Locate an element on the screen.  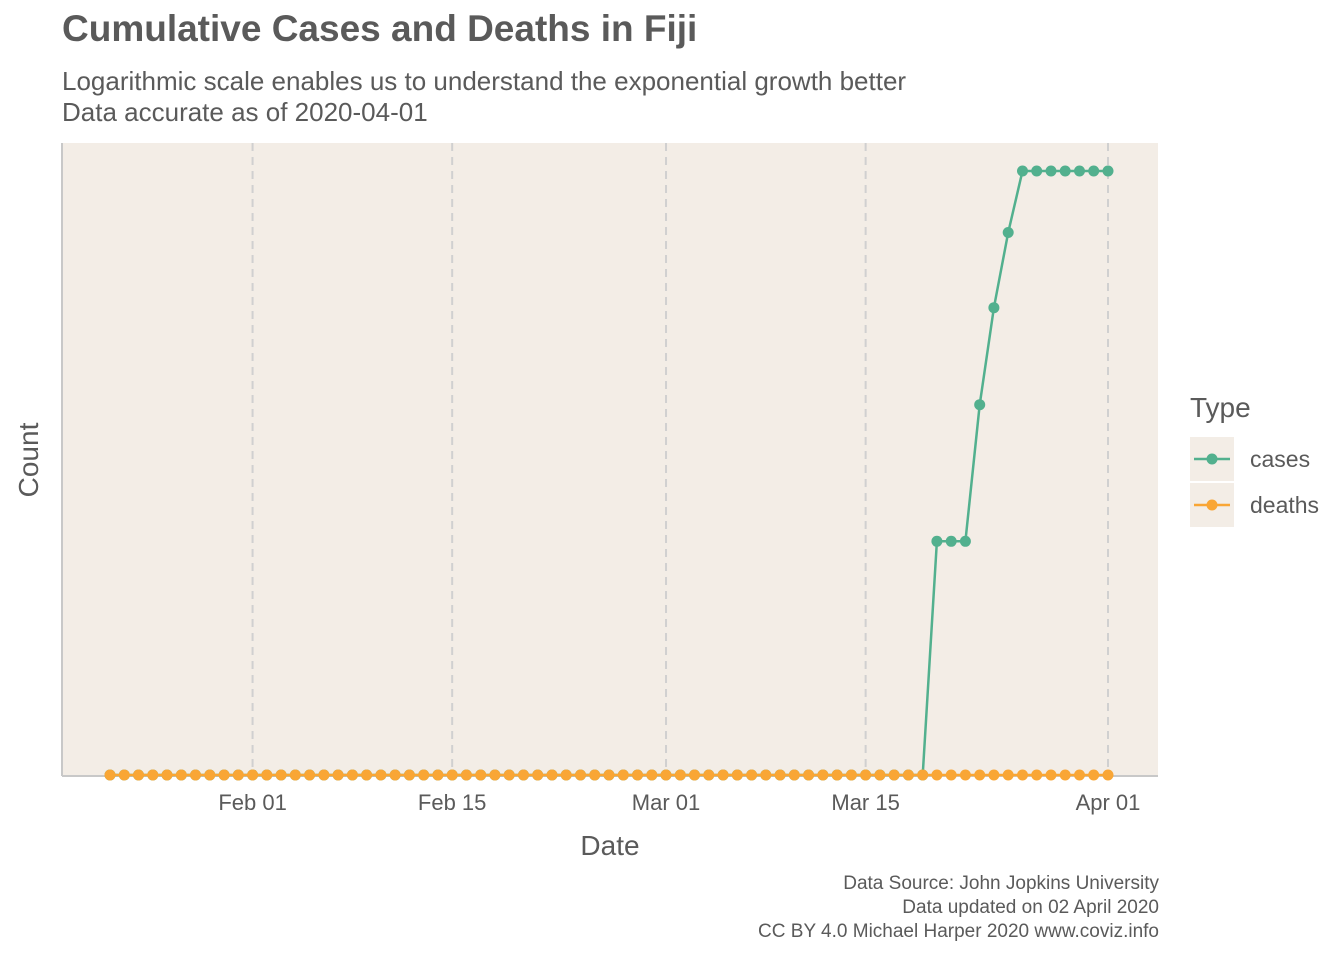
legend-title: Type is located at coordinates (1220, 407).